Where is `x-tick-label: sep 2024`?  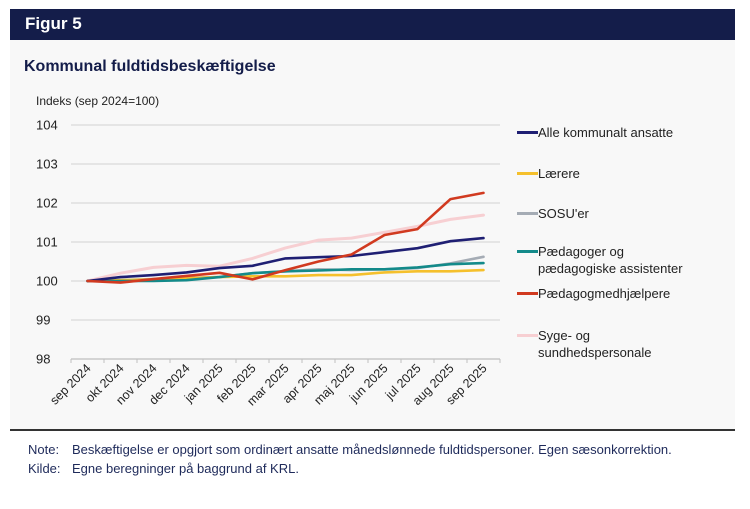
x-tick-label: sep 2024 is located at coordinates (70, 384).